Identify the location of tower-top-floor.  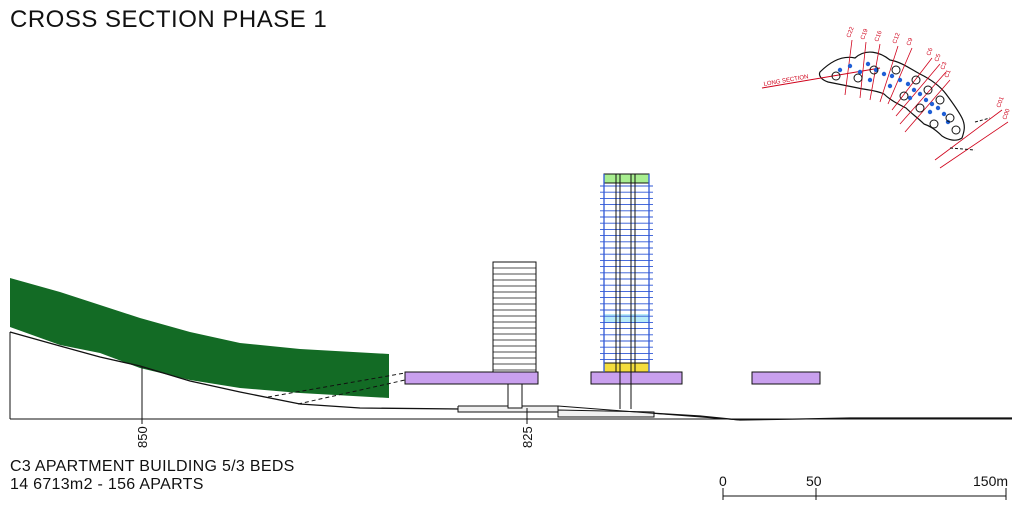
(626, 178).